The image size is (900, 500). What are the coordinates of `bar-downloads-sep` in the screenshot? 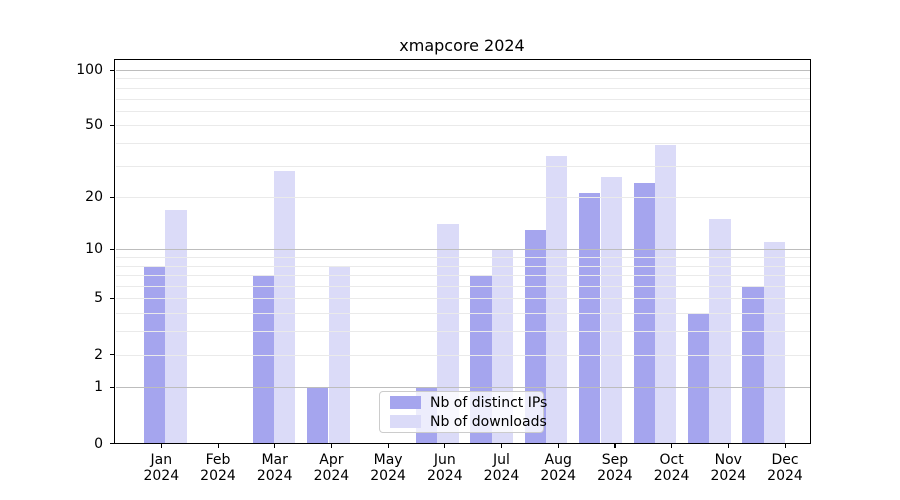 It's located at (611, 309).